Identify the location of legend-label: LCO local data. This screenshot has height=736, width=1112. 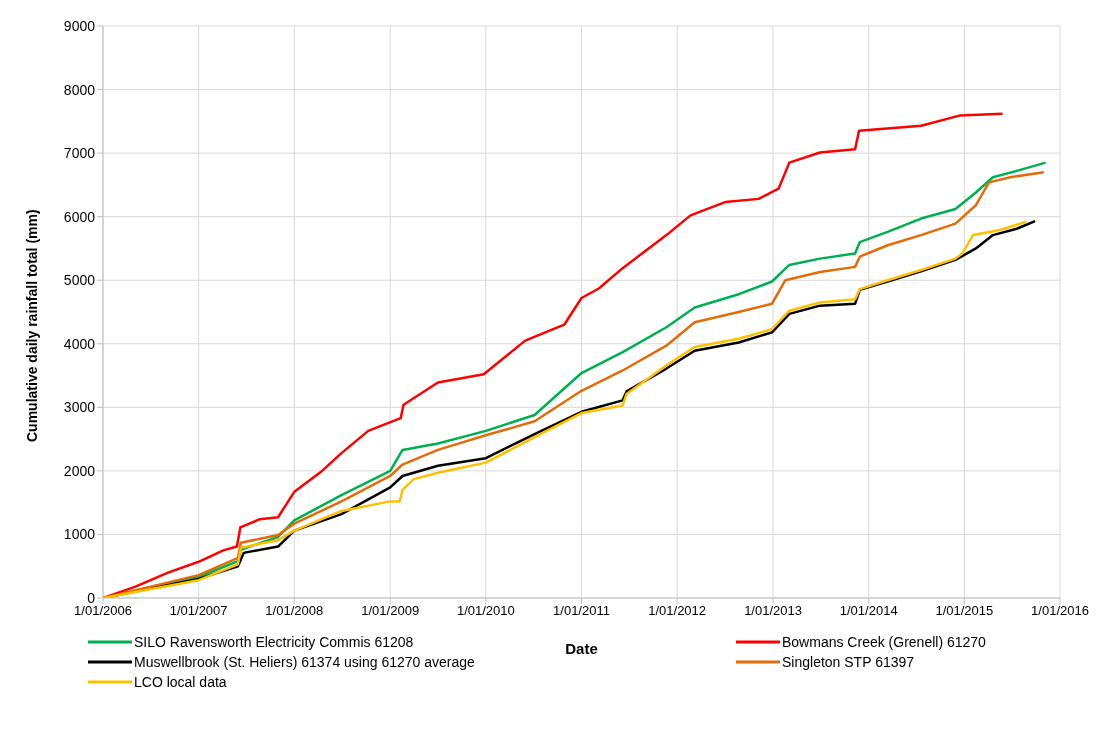
(180, 682).